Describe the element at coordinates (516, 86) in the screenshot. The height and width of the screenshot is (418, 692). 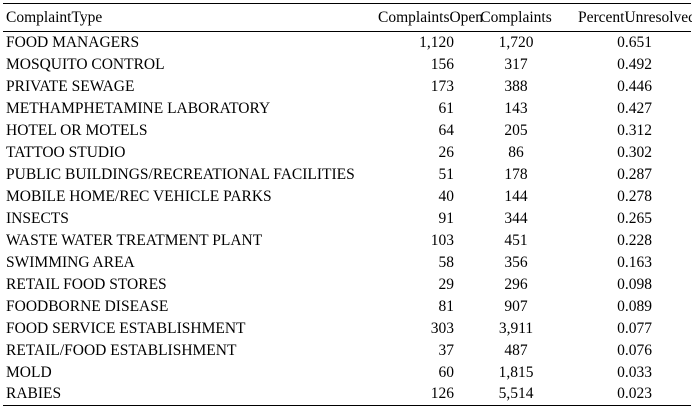
I see `cell-complaints: 388` at that location.